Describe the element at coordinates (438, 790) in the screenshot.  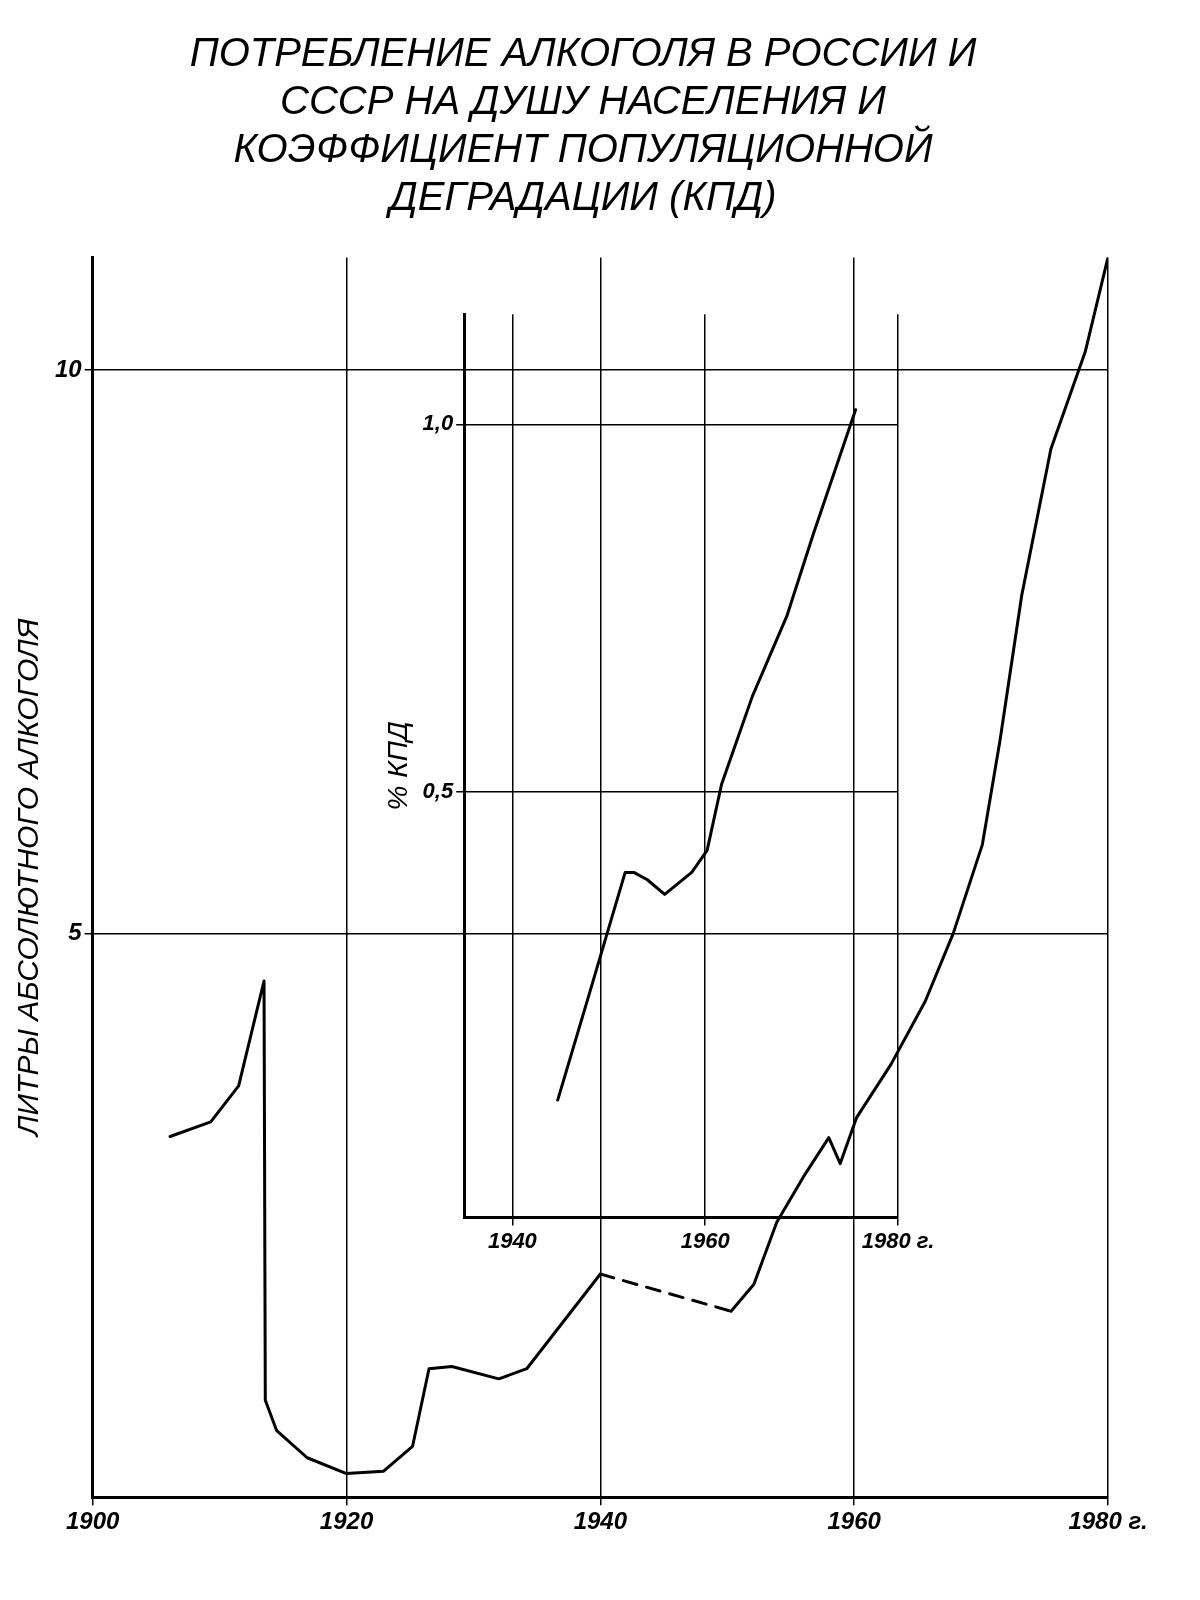
I see `y-tick-label: 0,5` at that location.